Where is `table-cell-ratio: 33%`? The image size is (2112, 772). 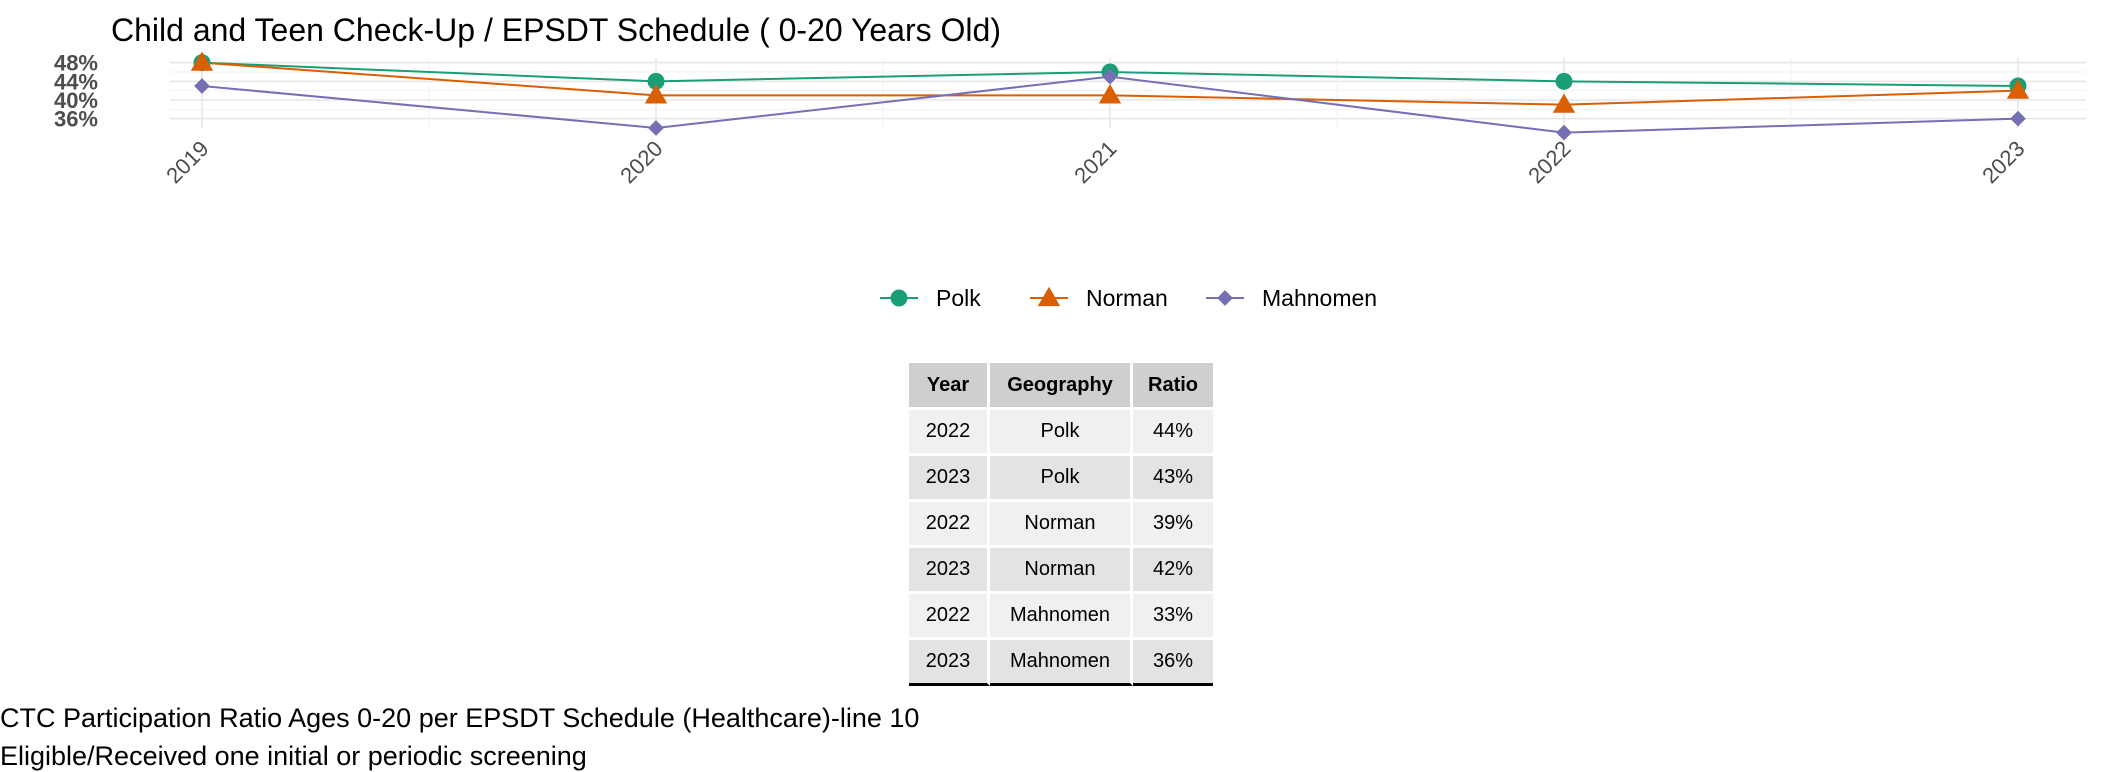
table-cell-ratio: 33% is located at coordinates (1173, 617).